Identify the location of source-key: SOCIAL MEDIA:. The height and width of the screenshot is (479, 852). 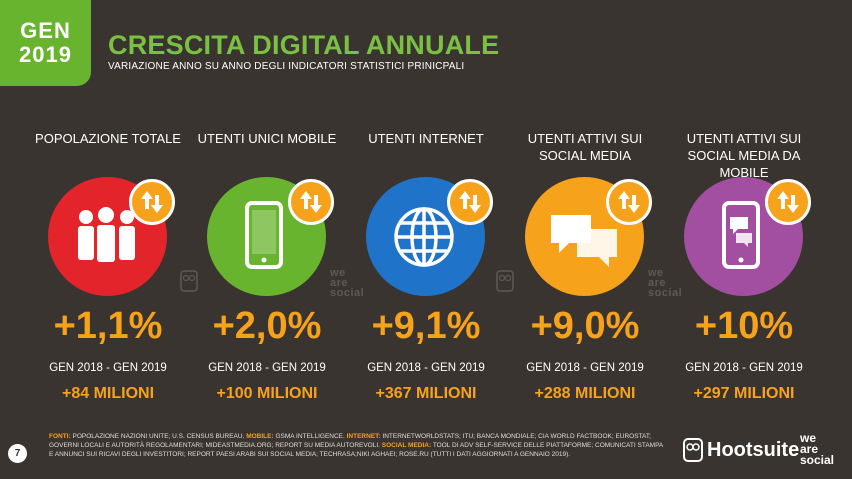
(406, 445).